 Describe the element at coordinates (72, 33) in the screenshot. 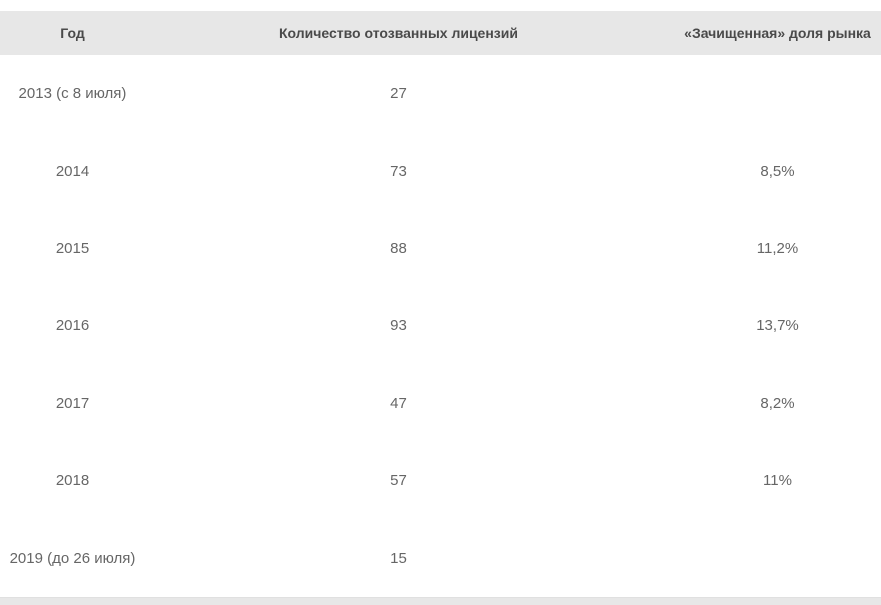

I see `header-cell-year: Год` at that location.